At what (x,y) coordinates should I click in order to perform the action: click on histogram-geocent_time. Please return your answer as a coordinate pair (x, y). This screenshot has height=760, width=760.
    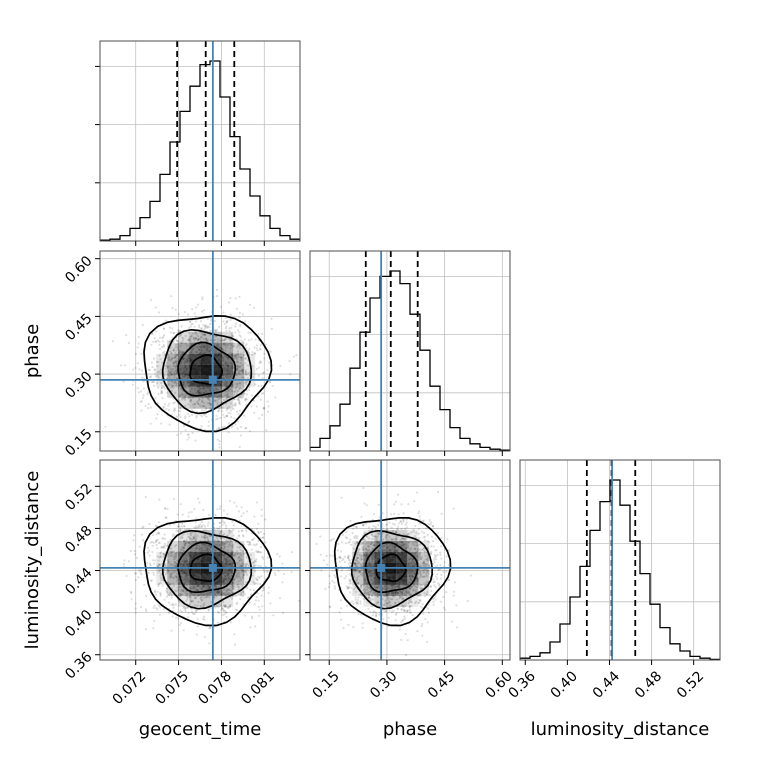
    Looking at the image, I should click on (200, 151).